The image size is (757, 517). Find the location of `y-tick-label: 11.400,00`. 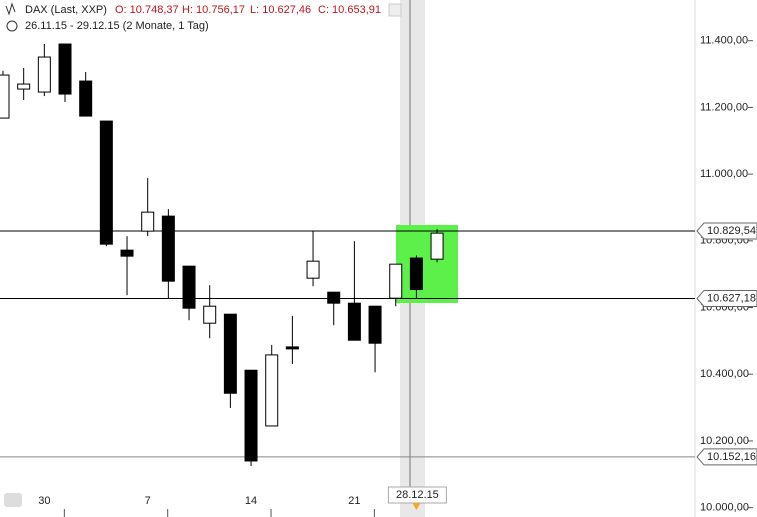

y-tick-label: 11.400,00 is located at coordinates (724, 41).